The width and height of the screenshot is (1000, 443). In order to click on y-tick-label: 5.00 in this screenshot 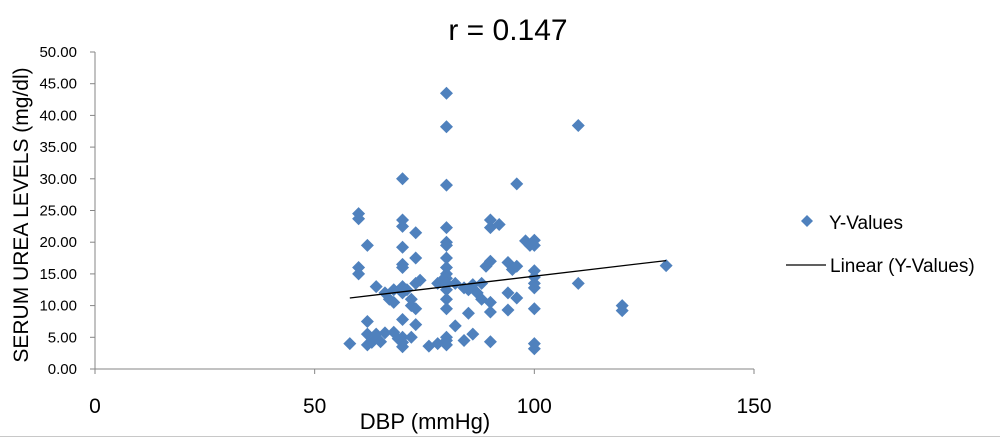, I will do `click(62, 337)`.